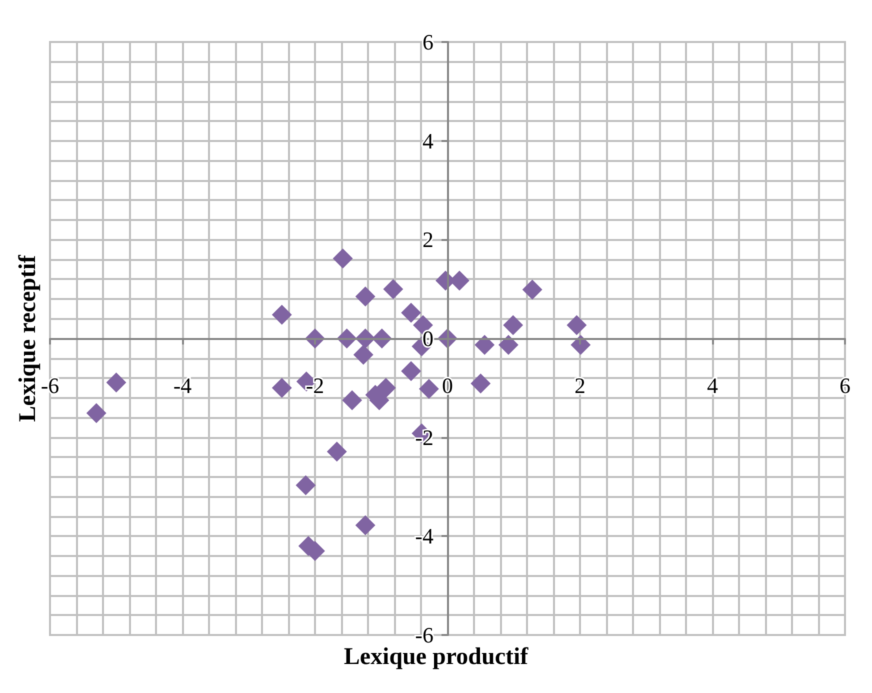 The image size is (872, 693). I want to click on x-tick-label: 2, so click(580, 385).